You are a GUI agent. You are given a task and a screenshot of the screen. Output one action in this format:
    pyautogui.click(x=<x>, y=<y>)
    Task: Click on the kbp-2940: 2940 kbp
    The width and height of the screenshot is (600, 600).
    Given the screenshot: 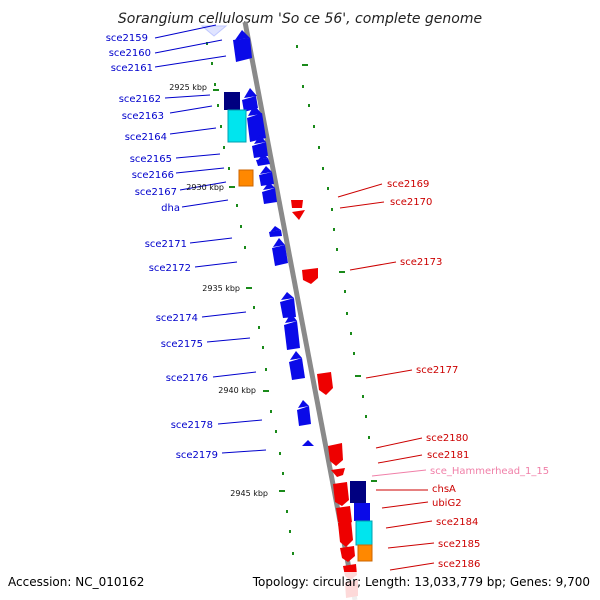 What is the action you would take?
    pyautogui.click(x=237, y=390)
    